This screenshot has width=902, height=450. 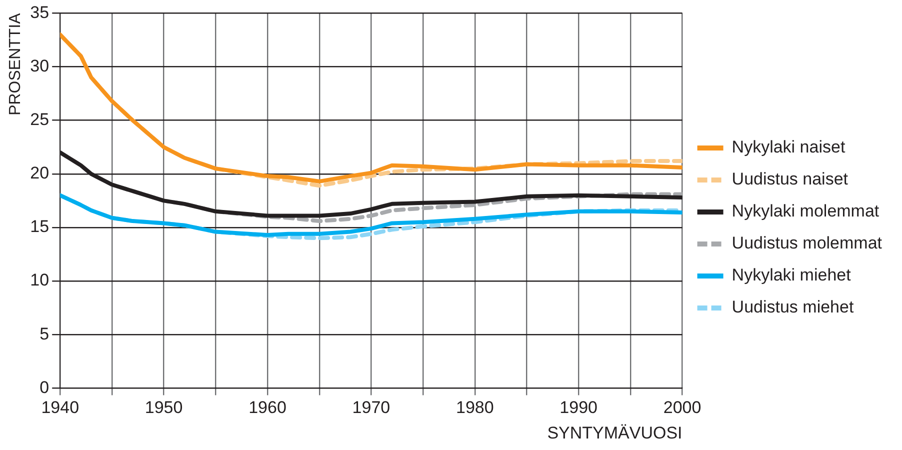 What do you see at coordinates (40, 226) in the screenshot?
I see `y-tick-label: 15` at bounding box center [40, 226].